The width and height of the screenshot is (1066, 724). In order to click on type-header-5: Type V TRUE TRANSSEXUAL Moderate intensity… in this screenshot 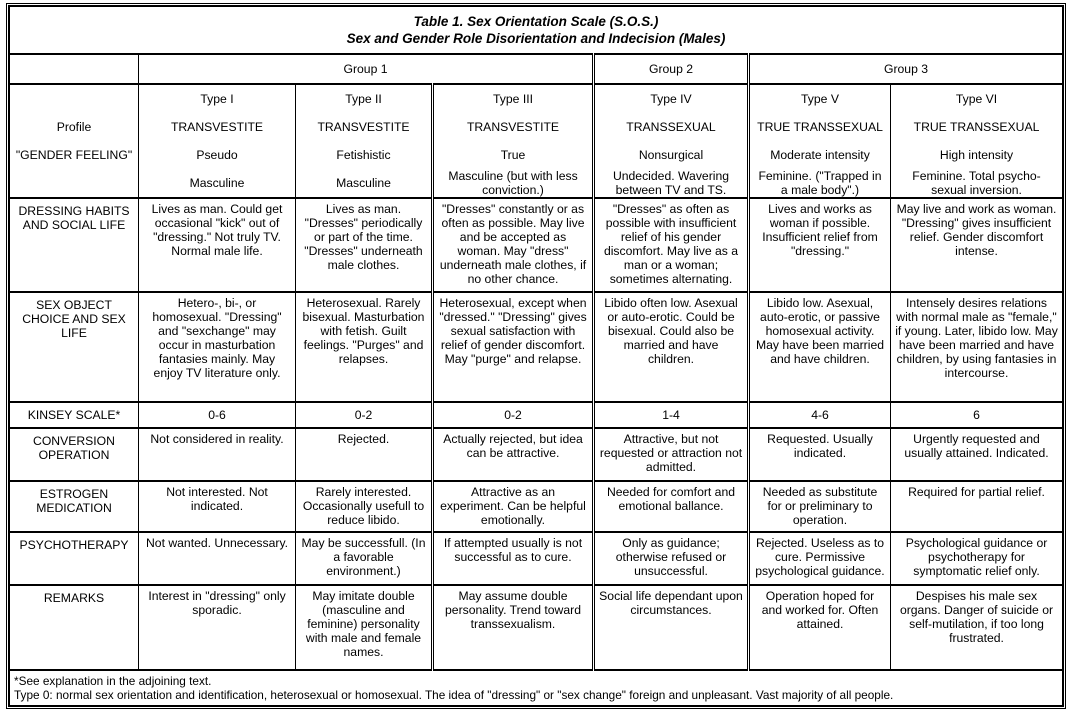, I will do `click(819, 141)`.